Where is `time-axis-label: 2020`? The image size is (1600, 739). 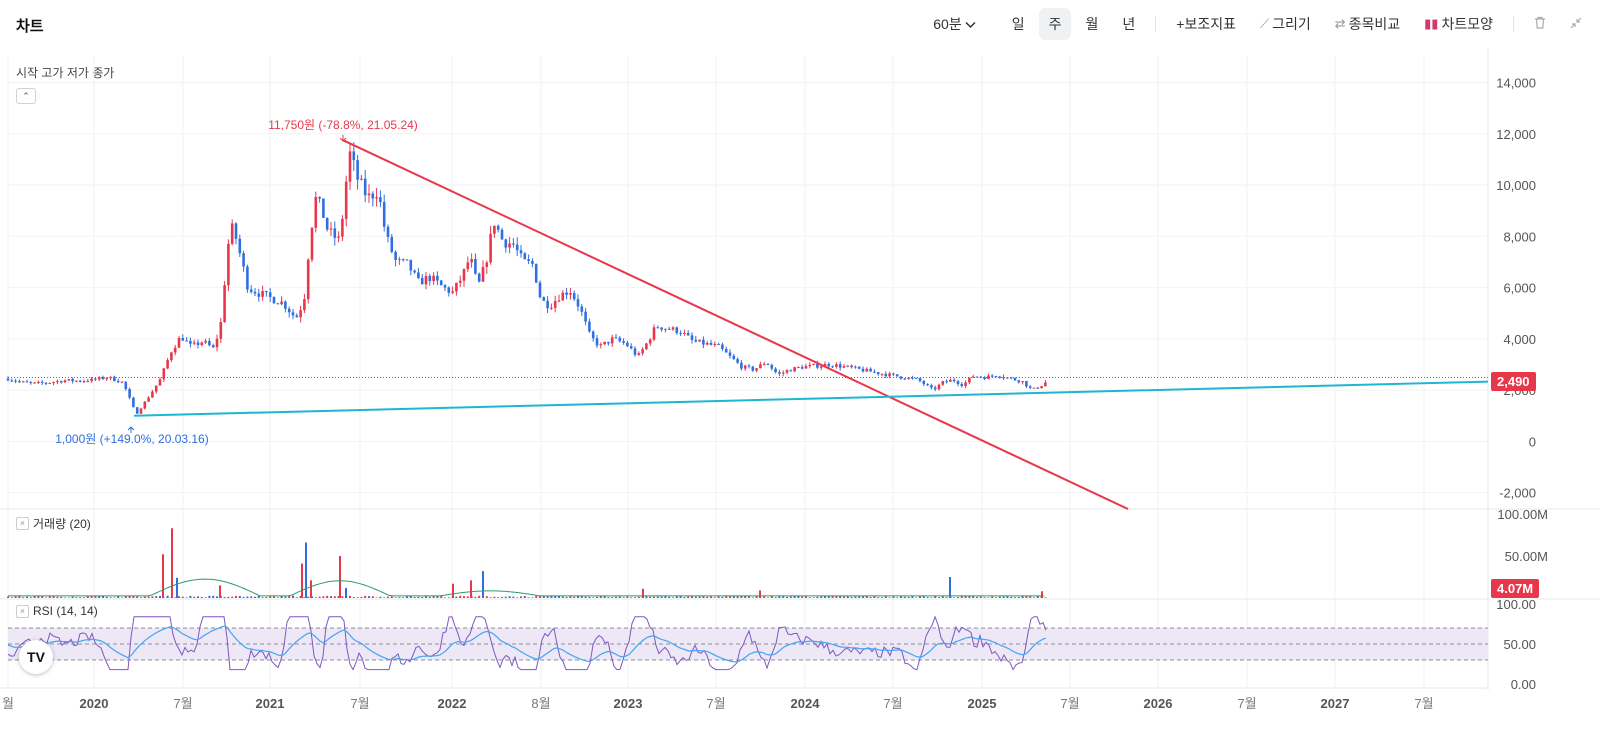 time-axis-label: 2020 is located at coordinates (94, 703).